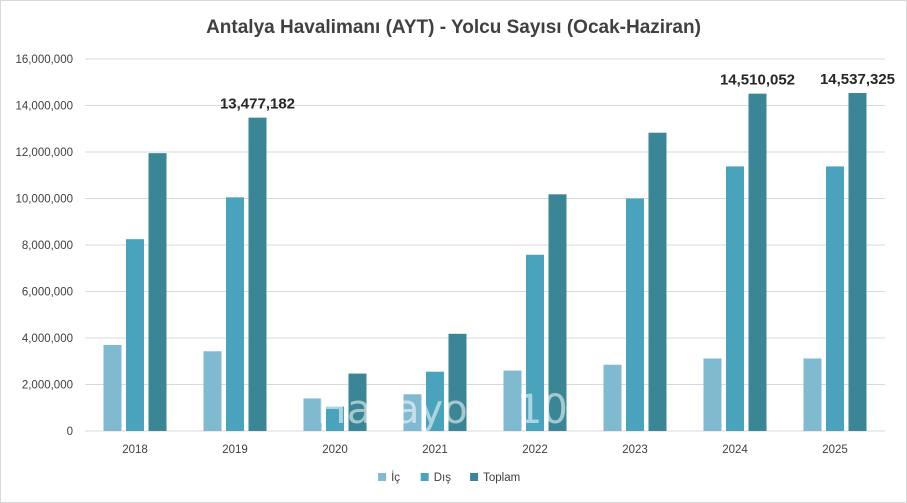  I want to click on legend-label: İç, so click(395, 477).